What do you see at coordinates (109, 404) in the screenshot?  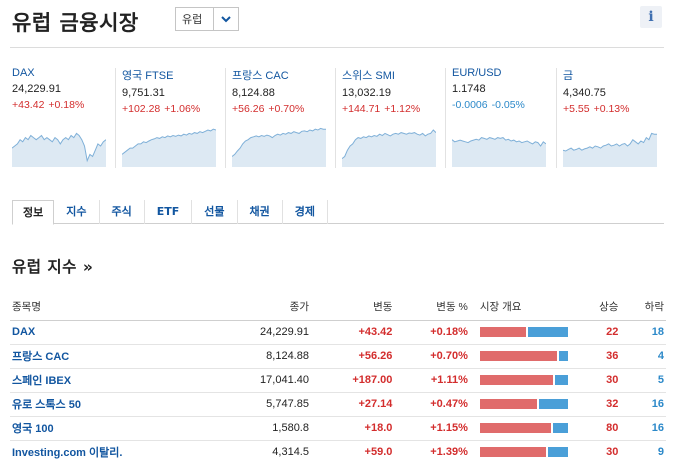 I see `row-name-cell: 유로 스톡스 50` at bounding box center [109, 404].